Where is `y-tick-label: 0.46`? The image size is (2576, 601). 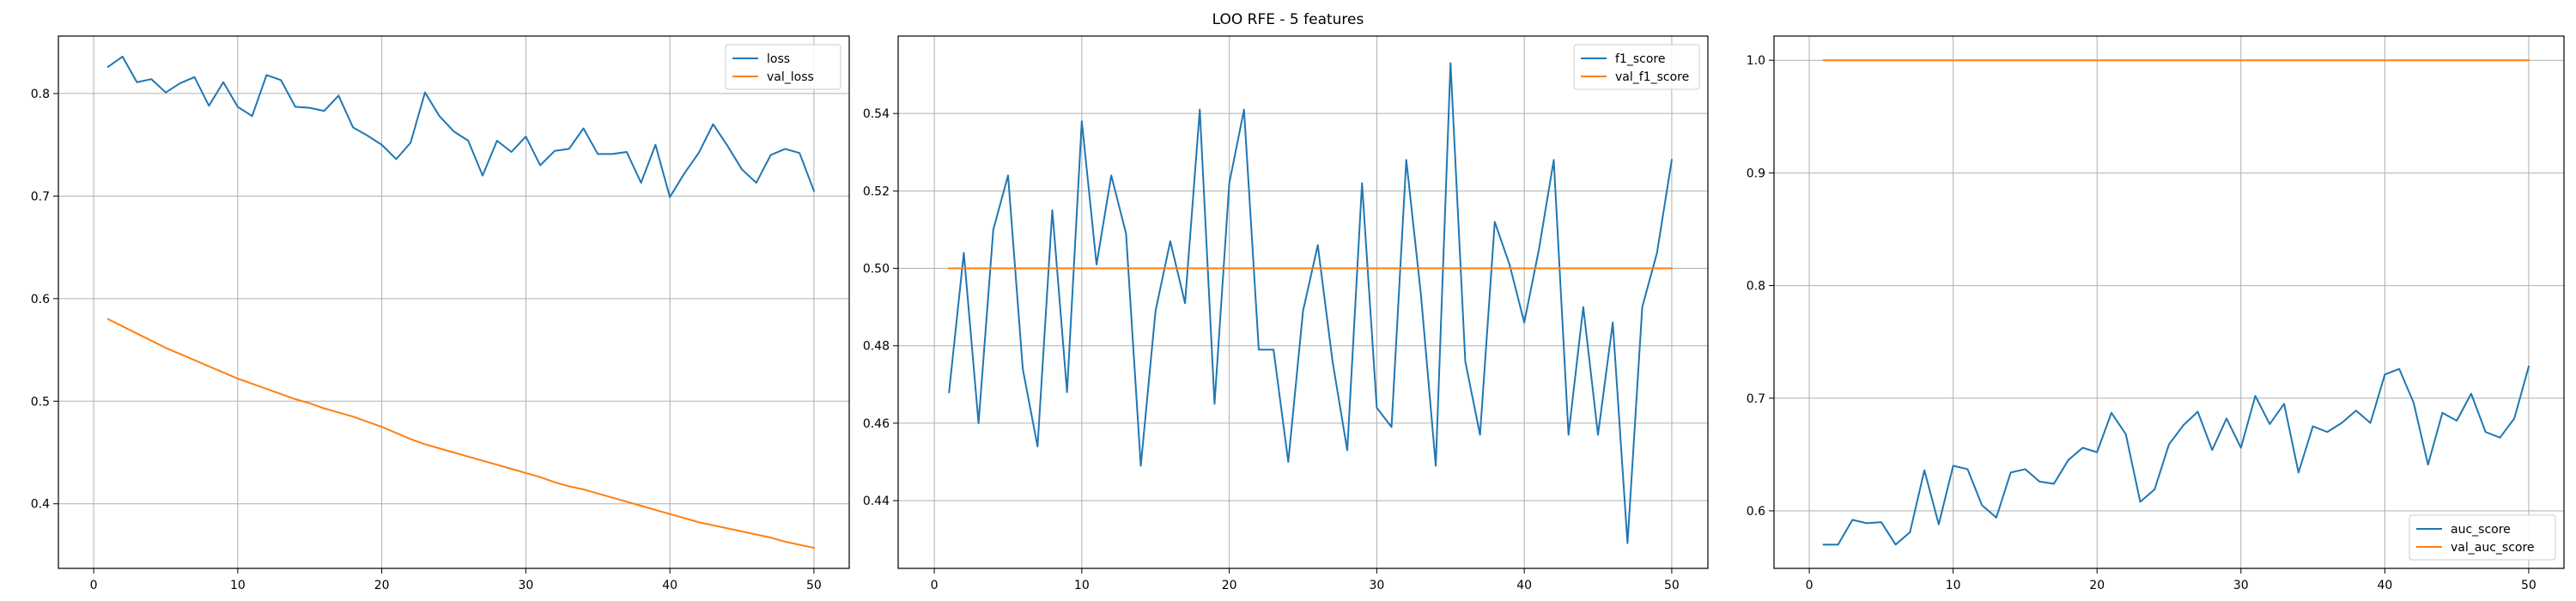 y-tick-label: 0.46 is located at coordinates (876, 424).